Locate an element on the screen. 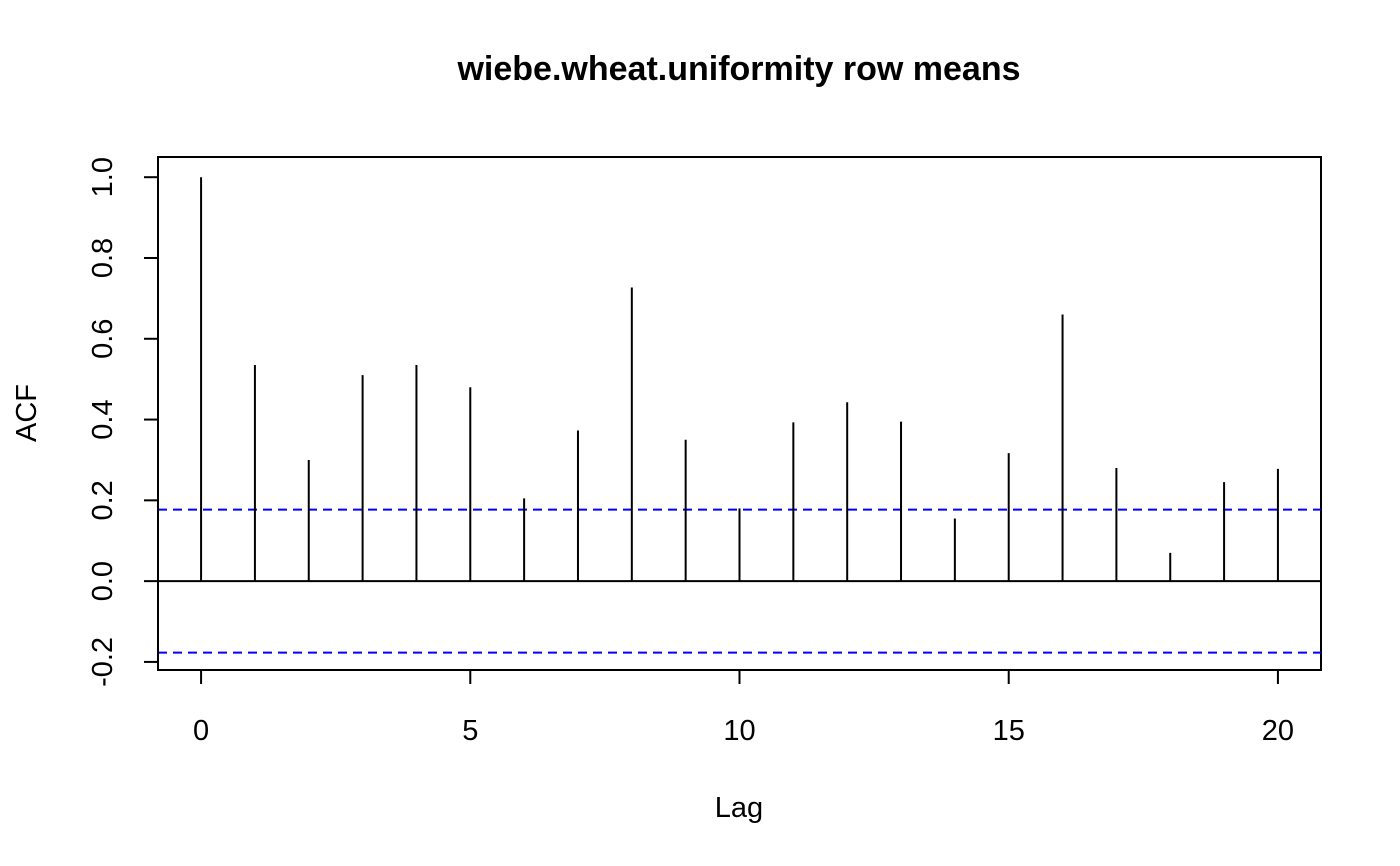  y-tick-label: 0.4 is located at coordinates (103, 419).